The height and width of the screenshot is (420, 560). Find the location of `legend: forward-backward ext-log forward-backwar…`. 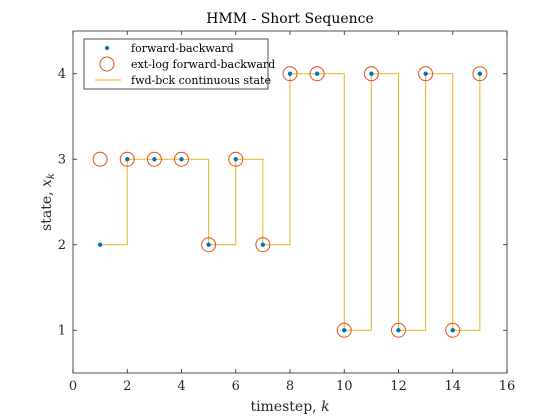

legend: forward-backward ext-log forward-backwar… is located at coordinates (179, 64).